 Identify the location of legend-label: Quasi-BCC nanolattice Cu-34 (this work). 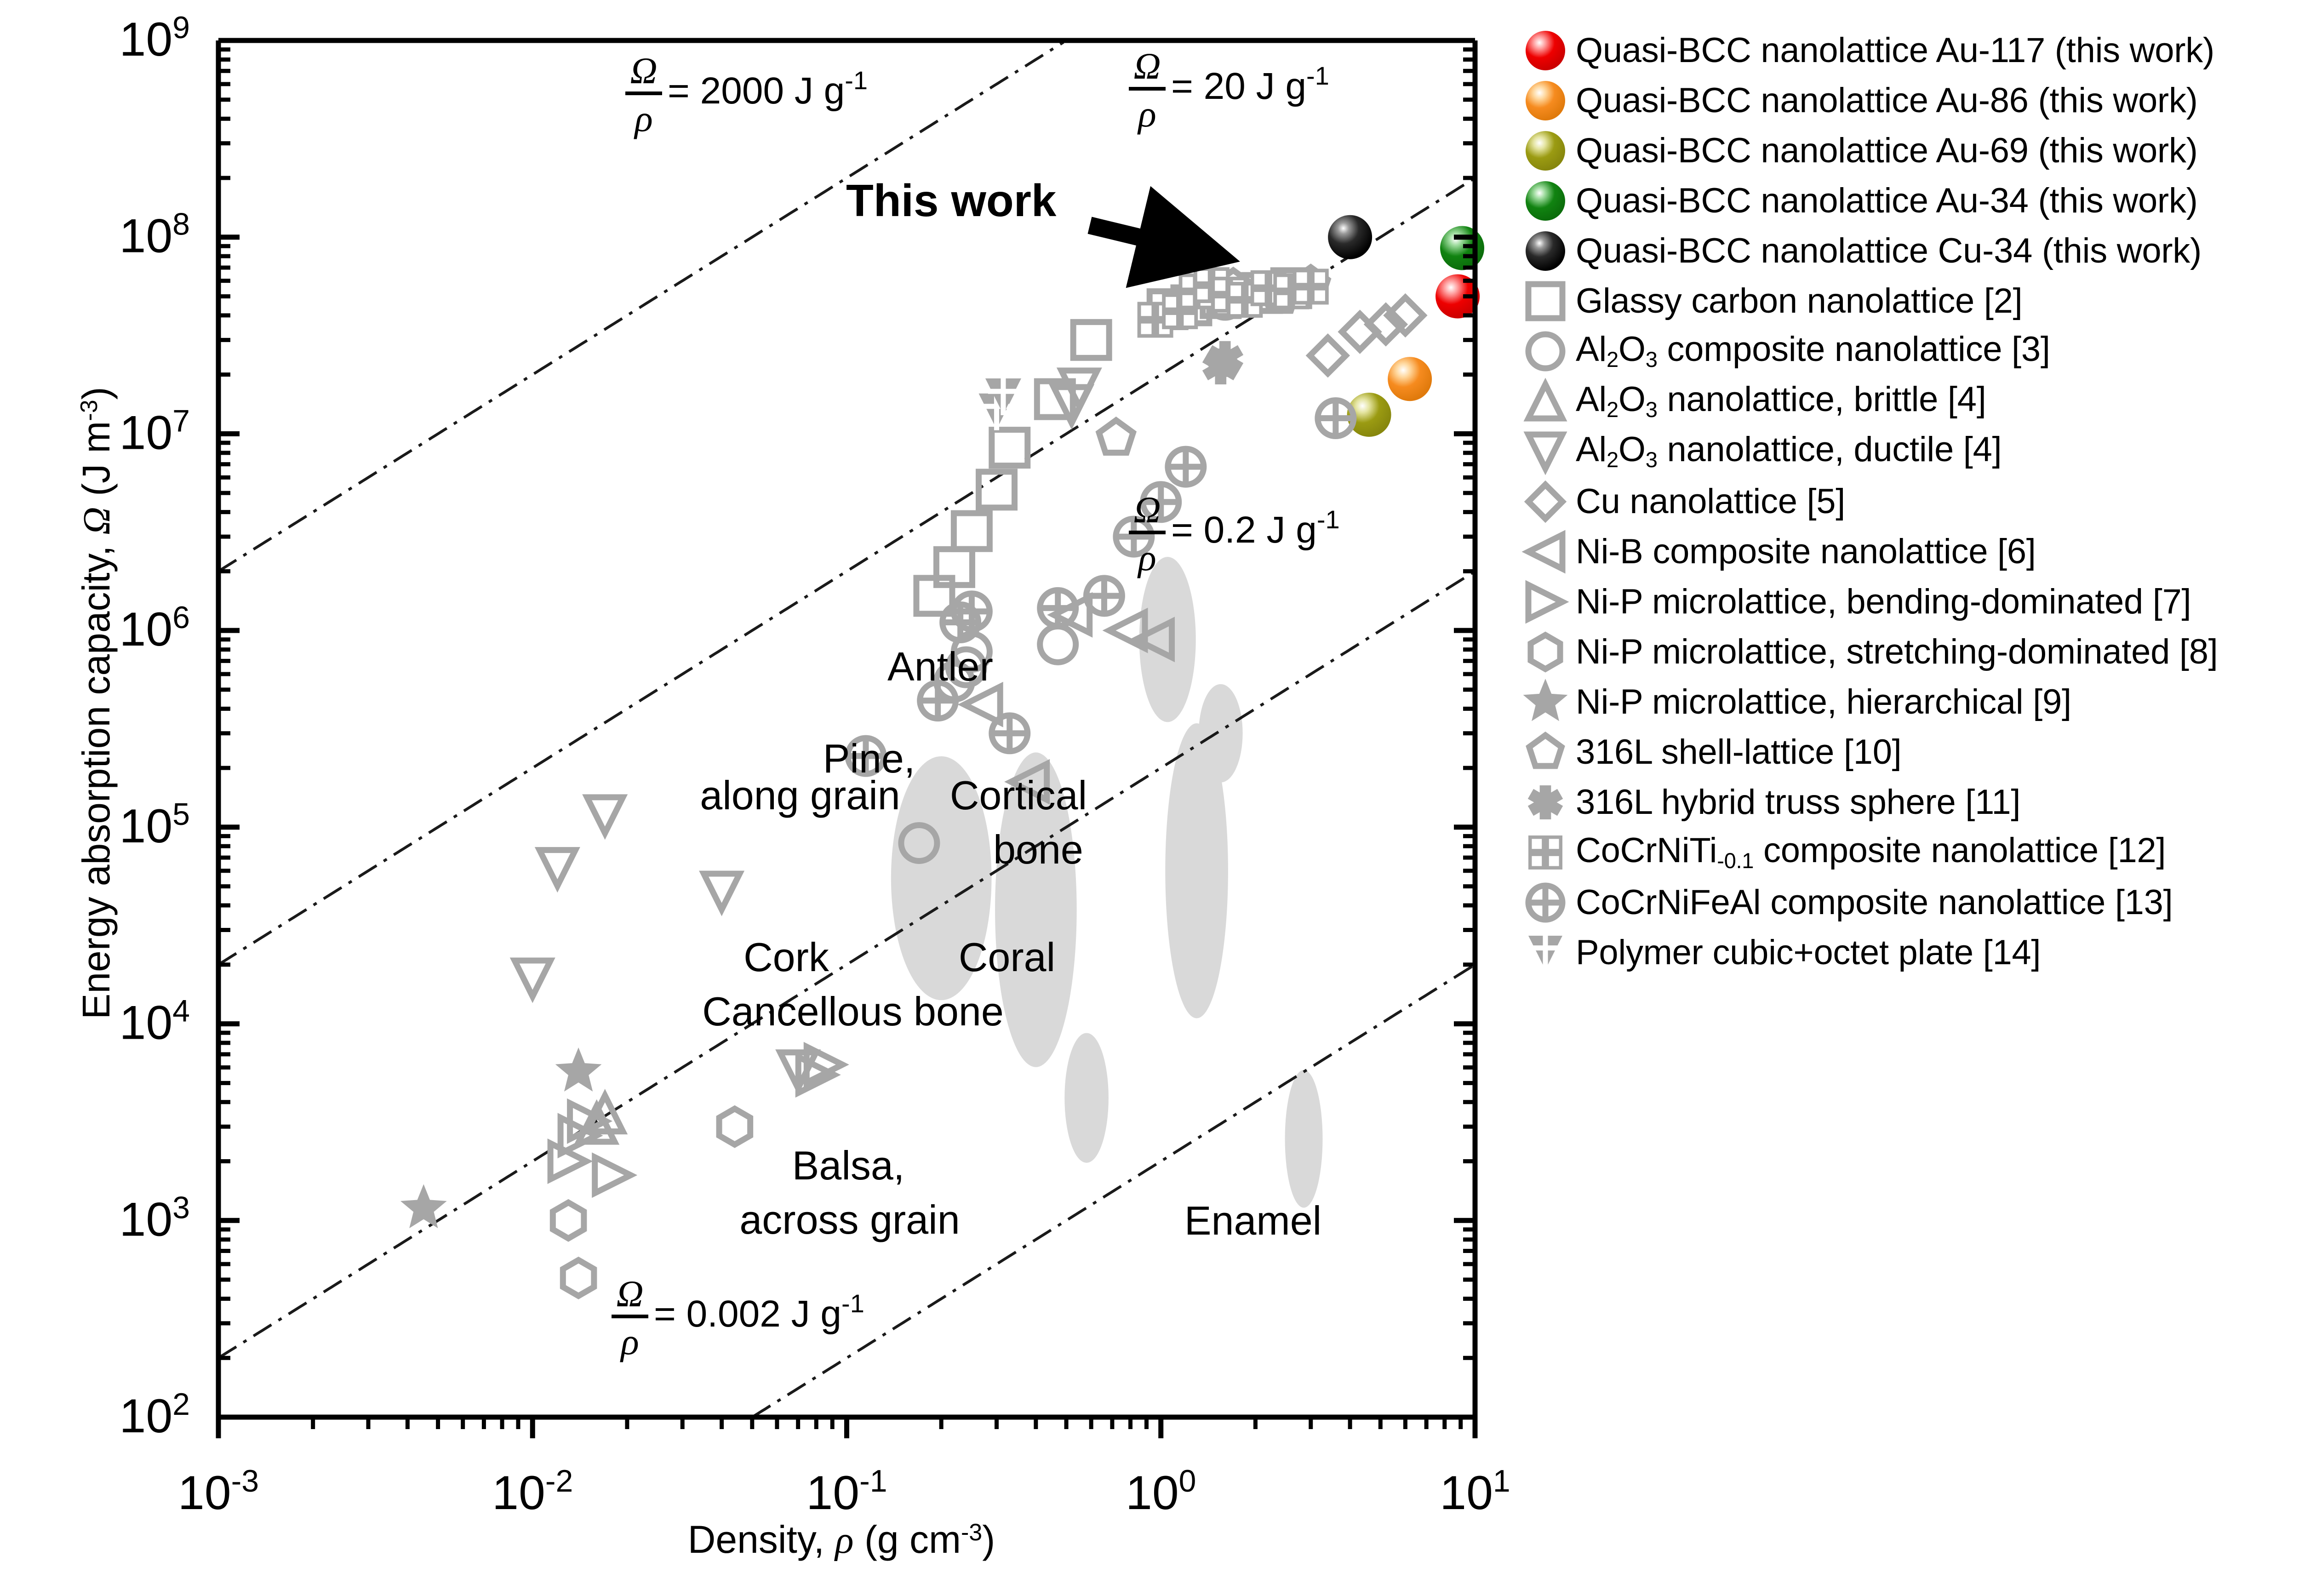
(1889, 250).